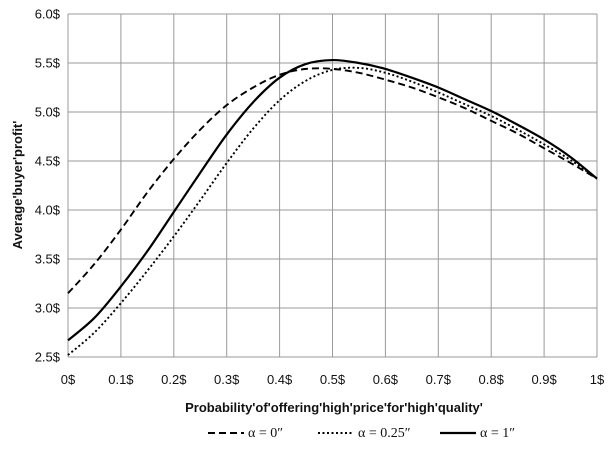  Describe the element at coordinates (48, 112) in the screenshot. I see `y-tick-label: 5.0$` at that location.